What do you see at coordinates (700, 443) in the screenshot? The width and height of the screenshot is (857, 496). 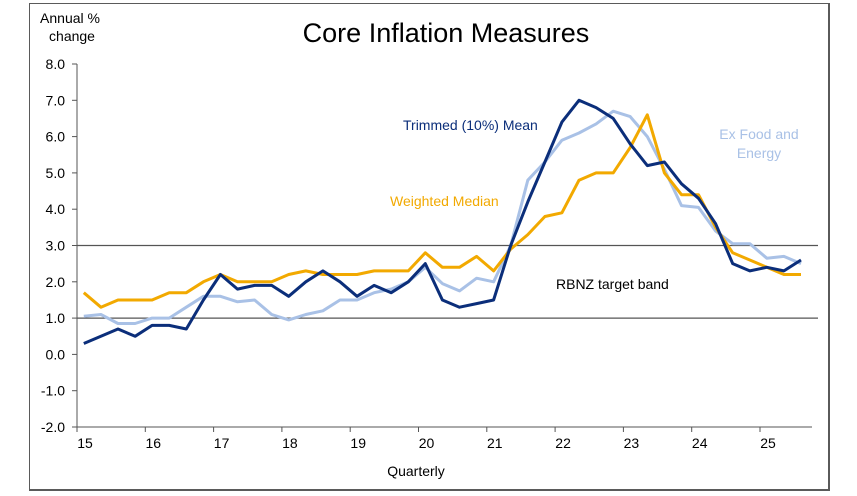 I see `x-tick-label: 24` at bounding box center [700, 443].